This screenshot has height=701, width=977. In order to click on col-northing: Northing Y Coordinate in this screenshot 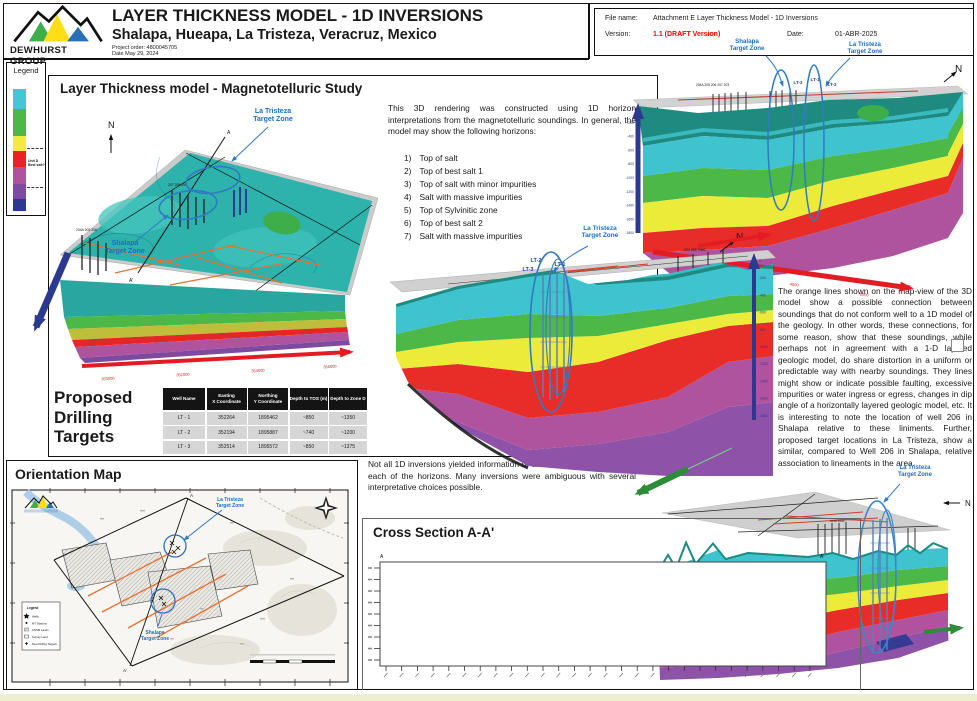, I will do `click(268, 399)`.